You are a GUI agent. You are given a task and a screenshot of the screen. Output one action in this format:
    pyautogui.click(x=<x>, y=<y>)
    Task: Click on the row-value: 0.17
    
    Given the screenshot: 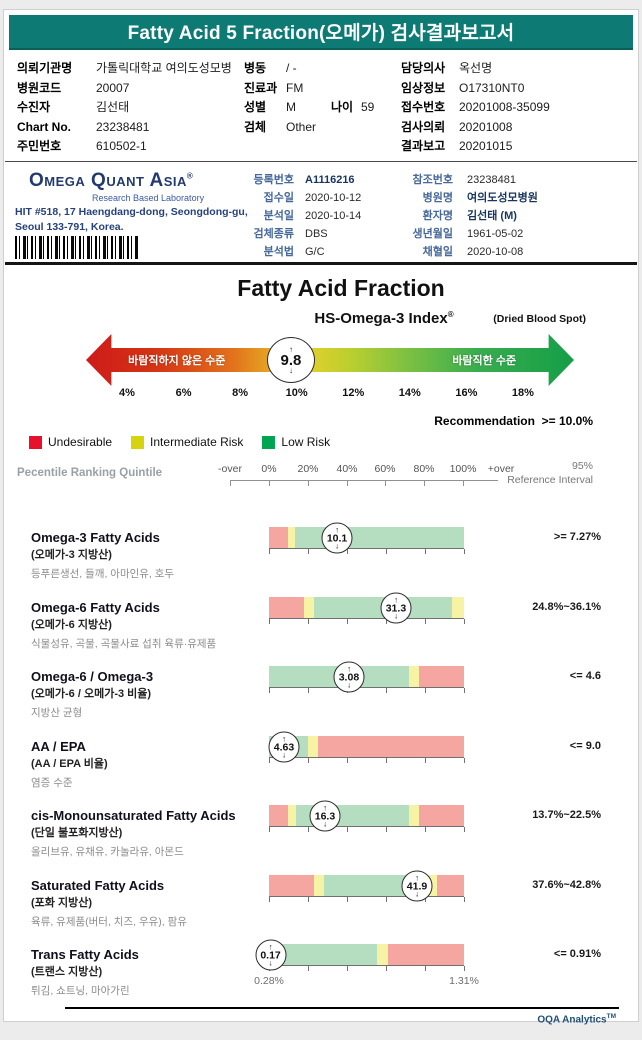 What is the action you would take?
    pyautogui.click(x=270, y=955)
    